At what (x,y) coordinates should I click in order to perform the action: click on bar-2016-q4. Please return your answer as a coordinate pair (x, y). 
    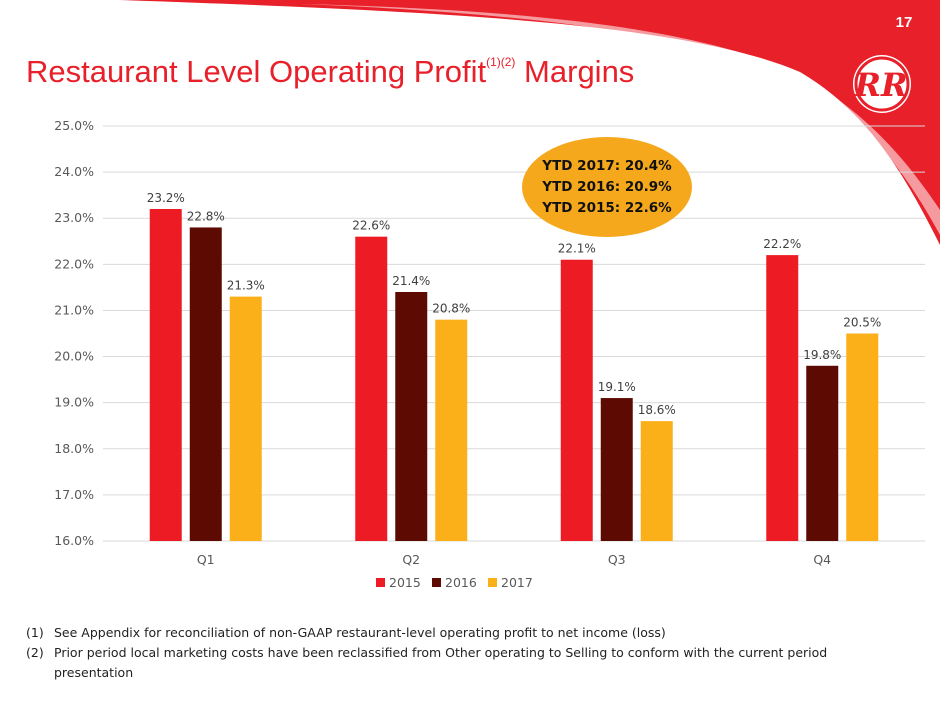
    Looking at the image, I should click on (822, 453).